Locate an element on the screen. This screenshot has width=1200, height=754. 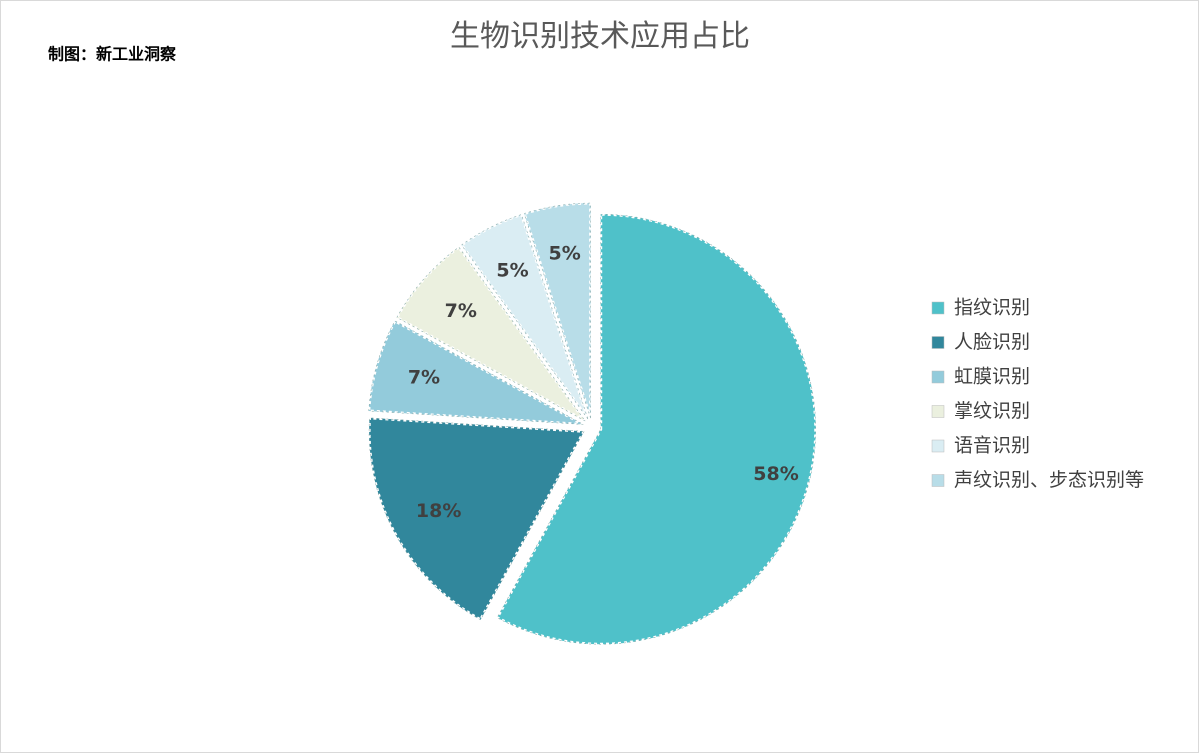
legend-label: 虹膜识别 is located at coordinates (992, 377).